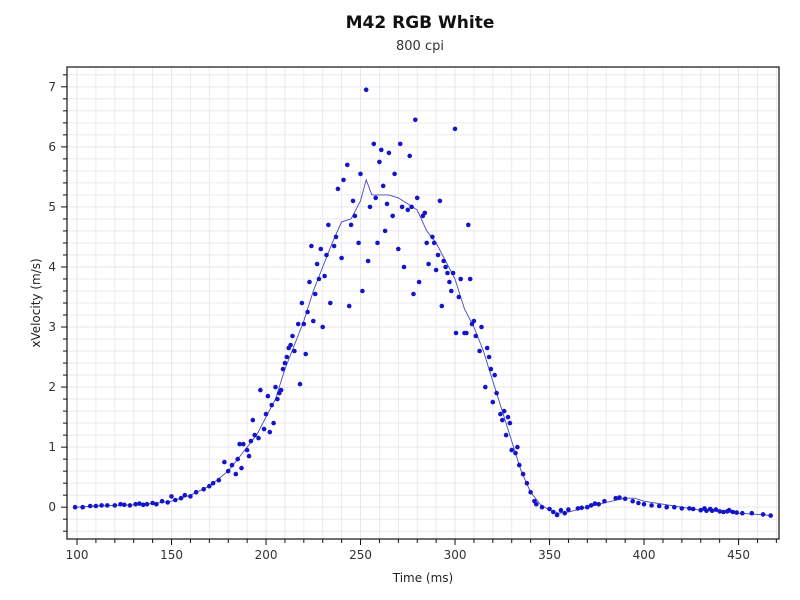 The width and height of the screenshot is (800, 600). Describe the element at coordinates (52, 327) in the screenshot. I see `y-tick-label: 3` at that location.